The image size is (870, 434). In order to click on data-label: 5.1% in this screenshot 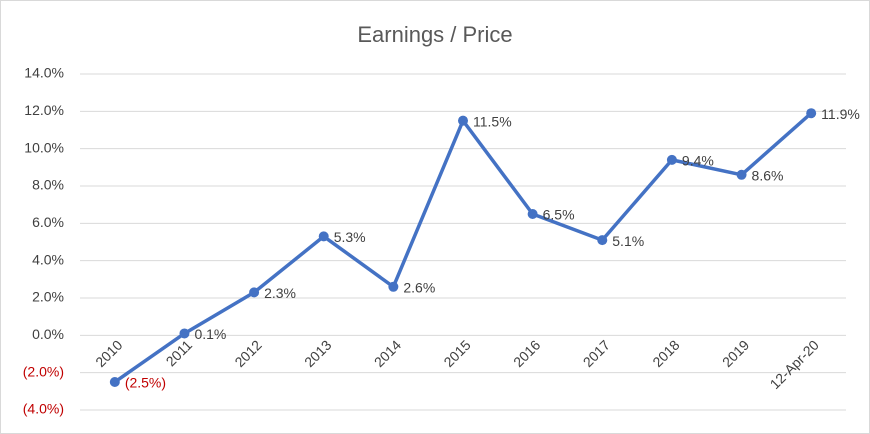, I will do `click(628, 241)`.